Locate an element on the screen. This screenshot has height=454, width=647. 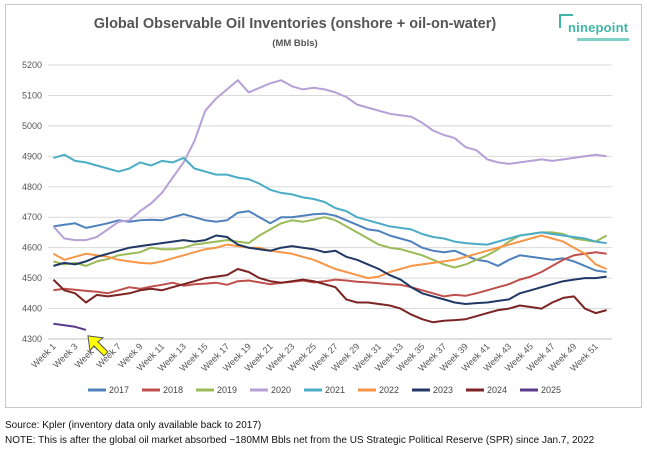
logo-brand-text: ninepoint is located at coordinates (598, 27).